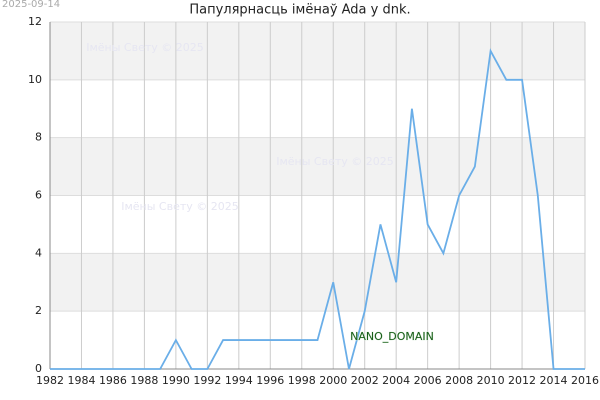  What do you see at coordinates (38, 310) in the screenshot?
I see `y-tick-label: 2` at bounding box center [38, 310].